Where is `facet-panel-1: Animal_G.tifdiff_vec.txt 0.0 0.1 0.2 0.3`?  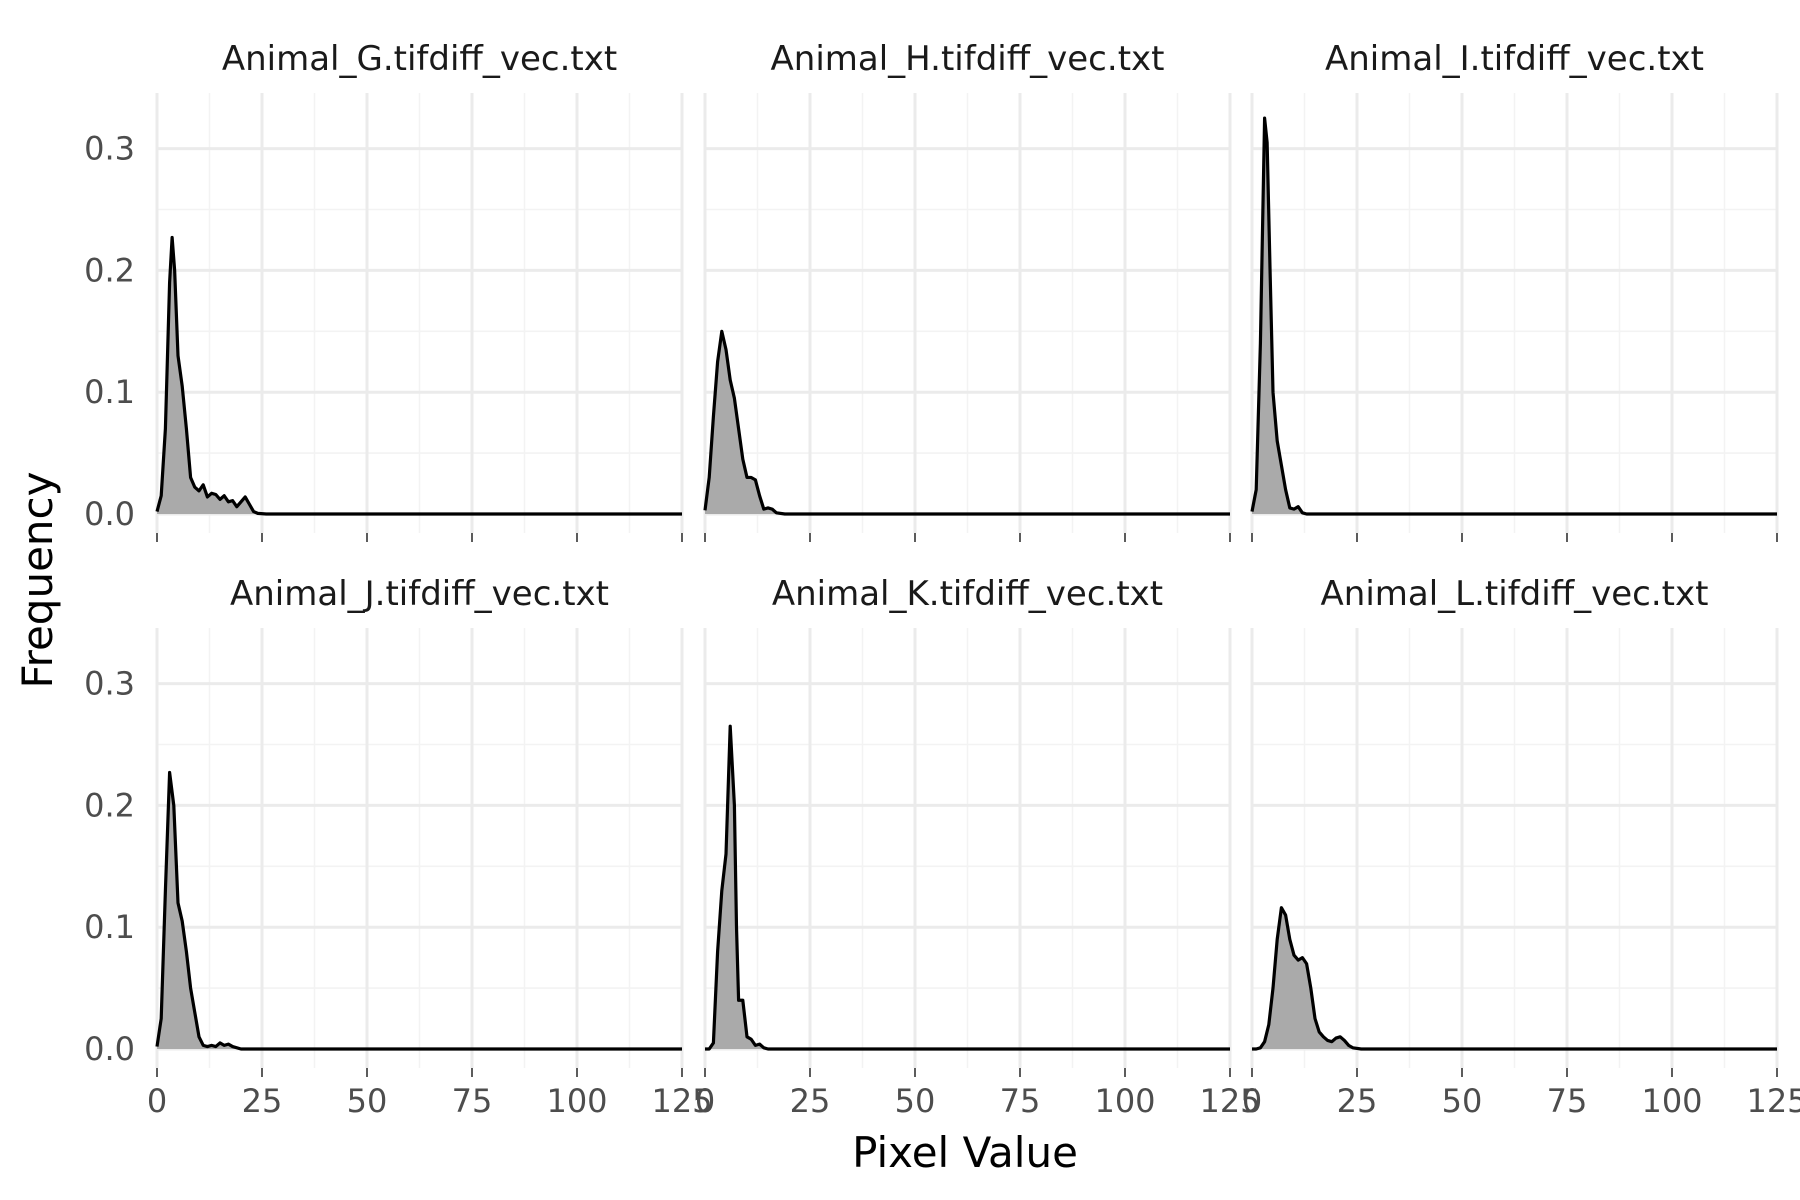 facet-panel-1: Animal_G.tifdiff_vec.txt 0.0 0.1 0.2 0.3 is located at coordinates (384, 290).